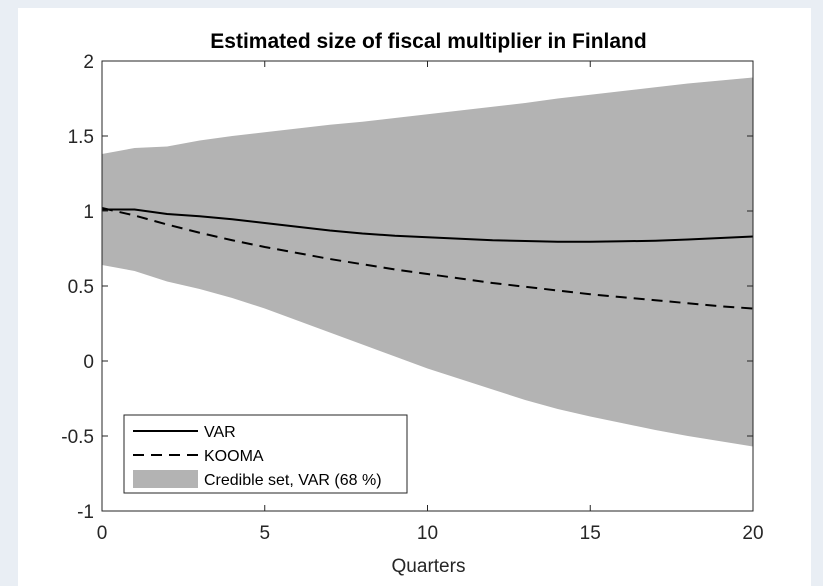 The height and width of the screenshot is (586, 823). I want to click on series-line-kooma, so click(427, 258).